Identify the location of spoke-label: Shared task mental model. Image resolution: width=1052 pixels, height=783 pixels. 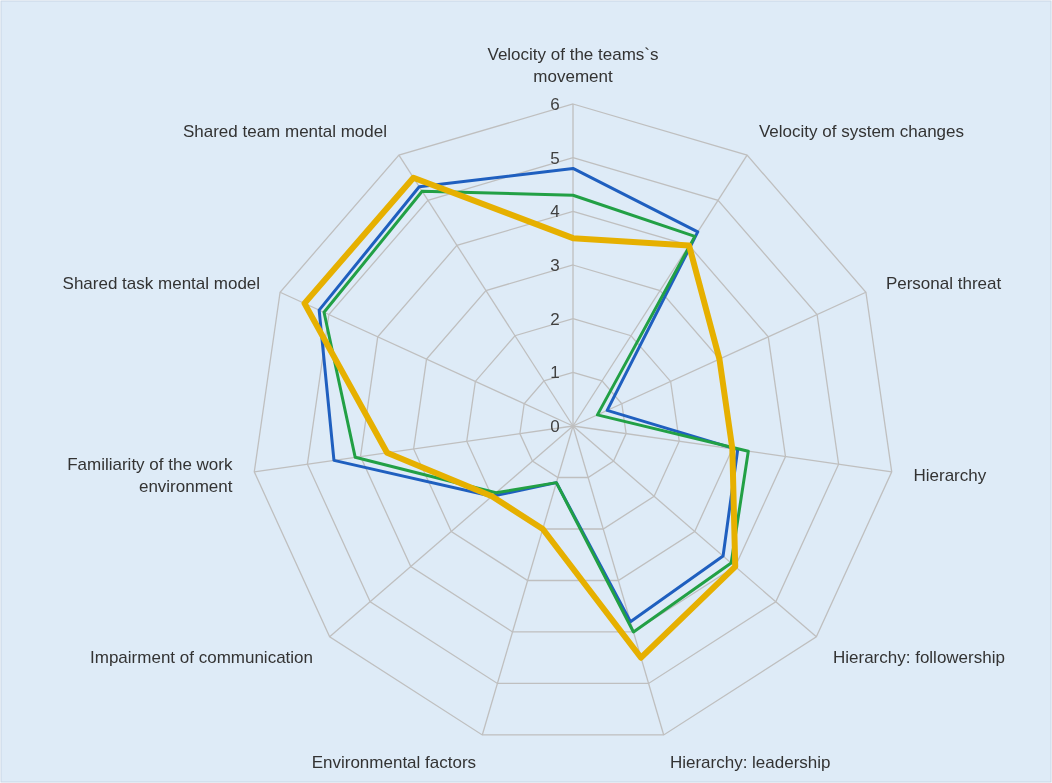
(161, 284).